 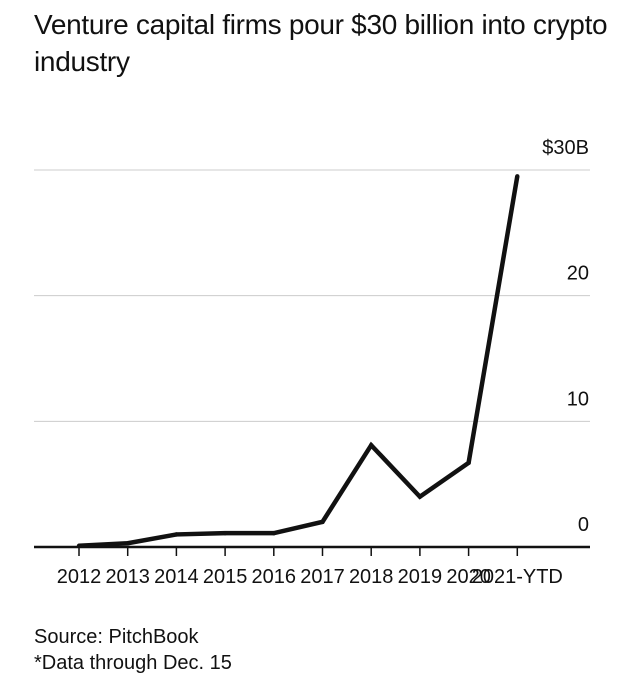 I want to click on y-tick-label: $30B, so click(x=565, y=148).